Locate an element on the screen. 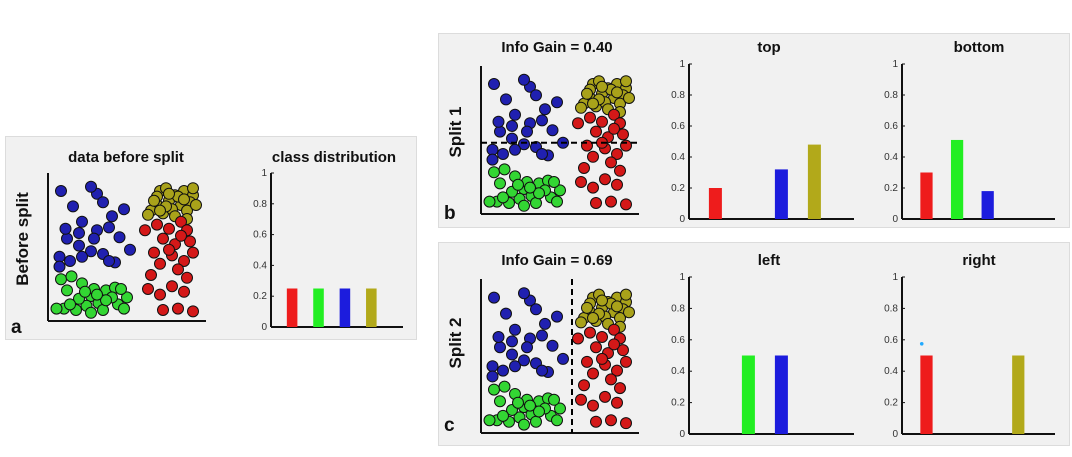 The width and height of the screenshot is (1072, 457). y-tick-label: 0.6 is located at coordinates (891, 340).